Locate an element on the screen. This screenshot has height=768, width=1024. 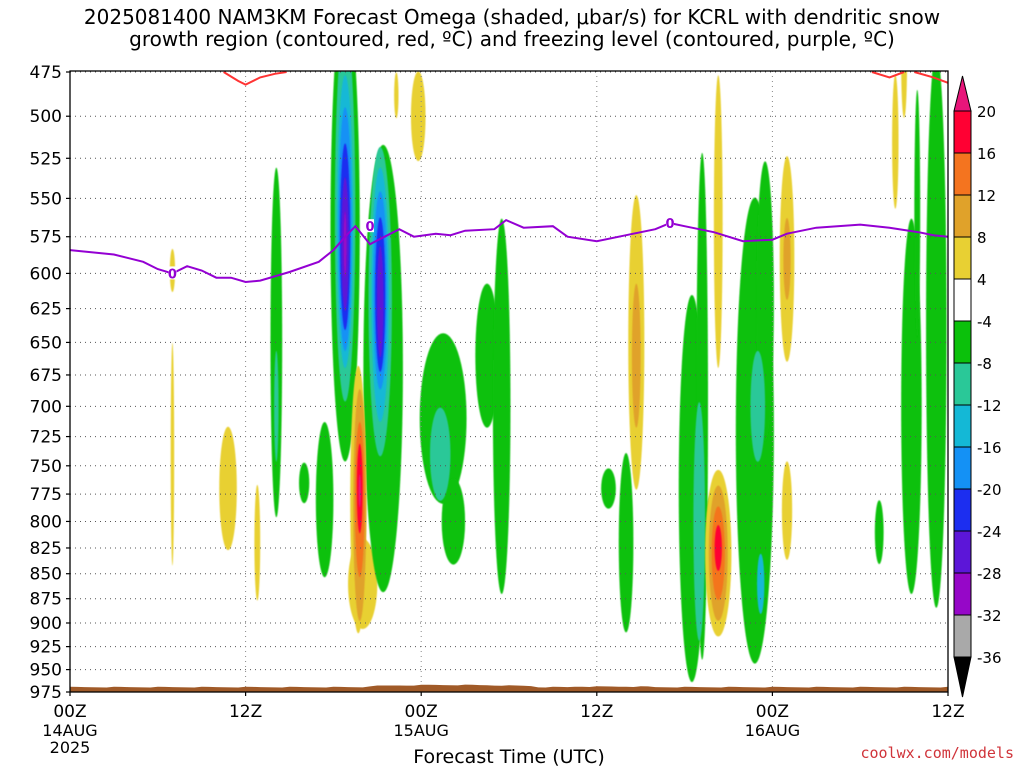
colorbar-label: -8 is located at coordinates (984, 364).